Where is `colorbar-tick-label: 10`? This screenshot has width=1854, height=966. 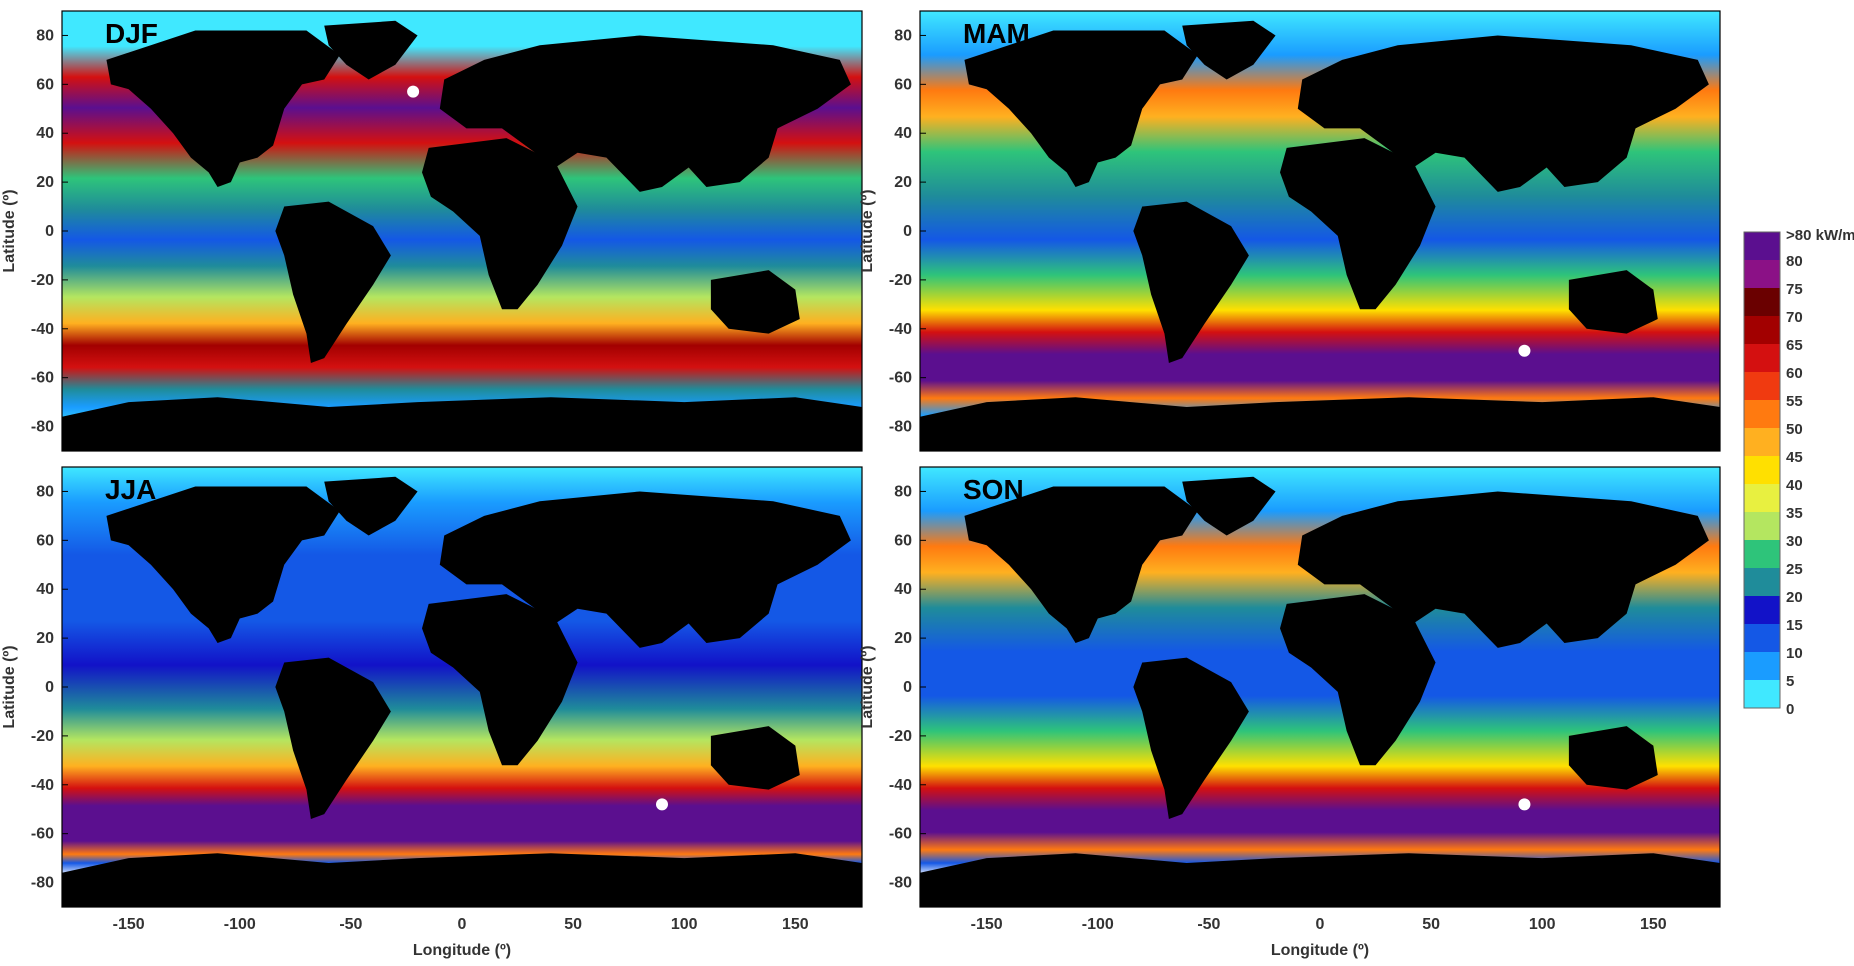
colorbar-tick-label: 10 is located at coordinates (1794, 653).